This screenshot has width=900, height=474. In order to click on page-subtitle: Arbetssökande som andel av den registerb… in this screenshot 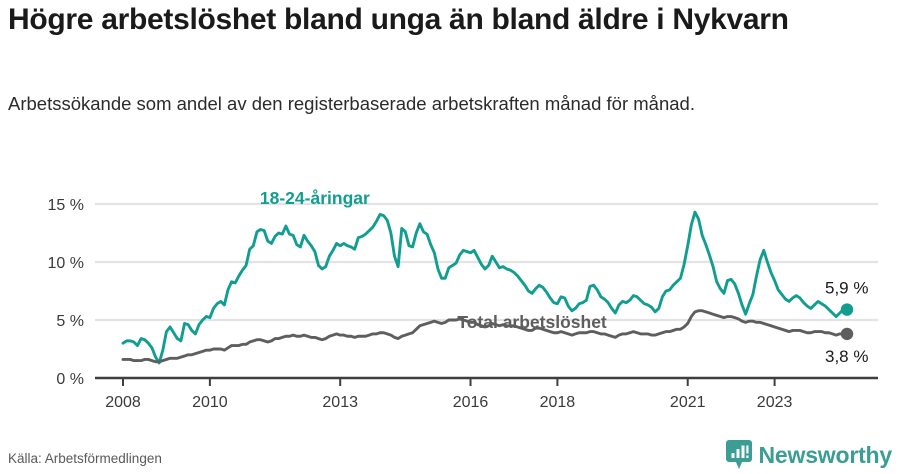, I will do `click(351, 103)`.